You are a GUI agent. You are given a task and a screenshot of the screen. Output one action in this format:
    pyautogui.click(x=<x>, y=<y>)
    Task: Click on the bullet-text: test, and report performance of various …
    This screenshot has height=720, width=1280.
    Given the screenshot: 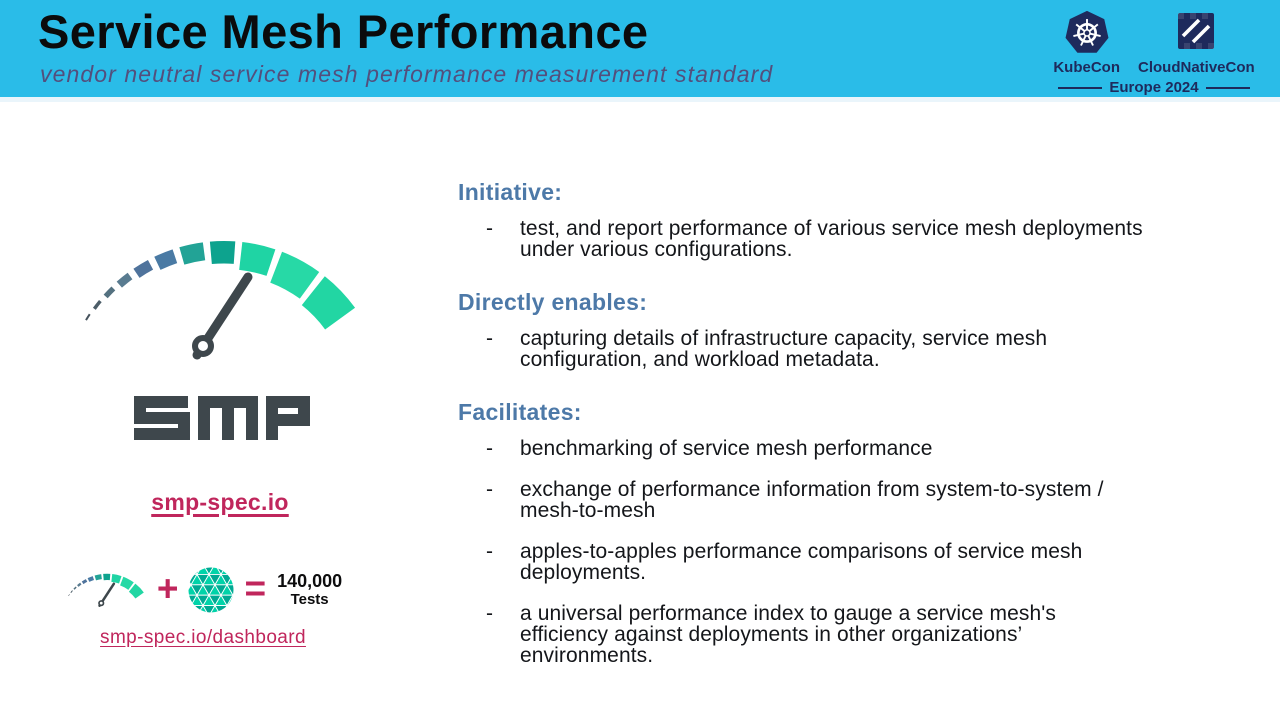 What is the action you would take?
    pyautogui.click(x=831, y=239)
    